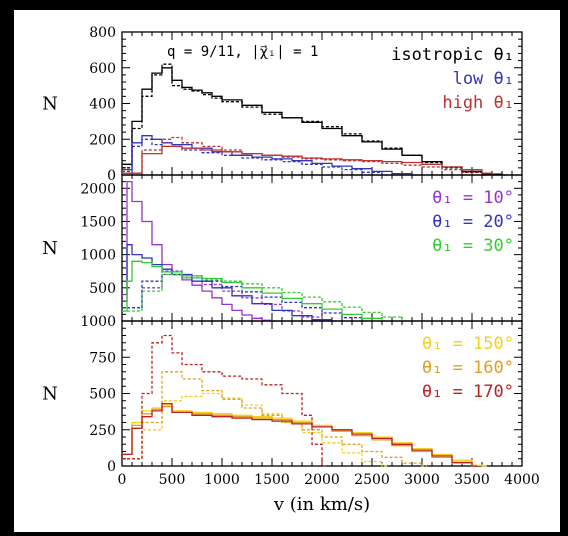 This screenshot has width=568, height=536. Describe the element at coordinates (102, 358) in the screenshot. I see `y-tick-label-bottom: 750` at that location.